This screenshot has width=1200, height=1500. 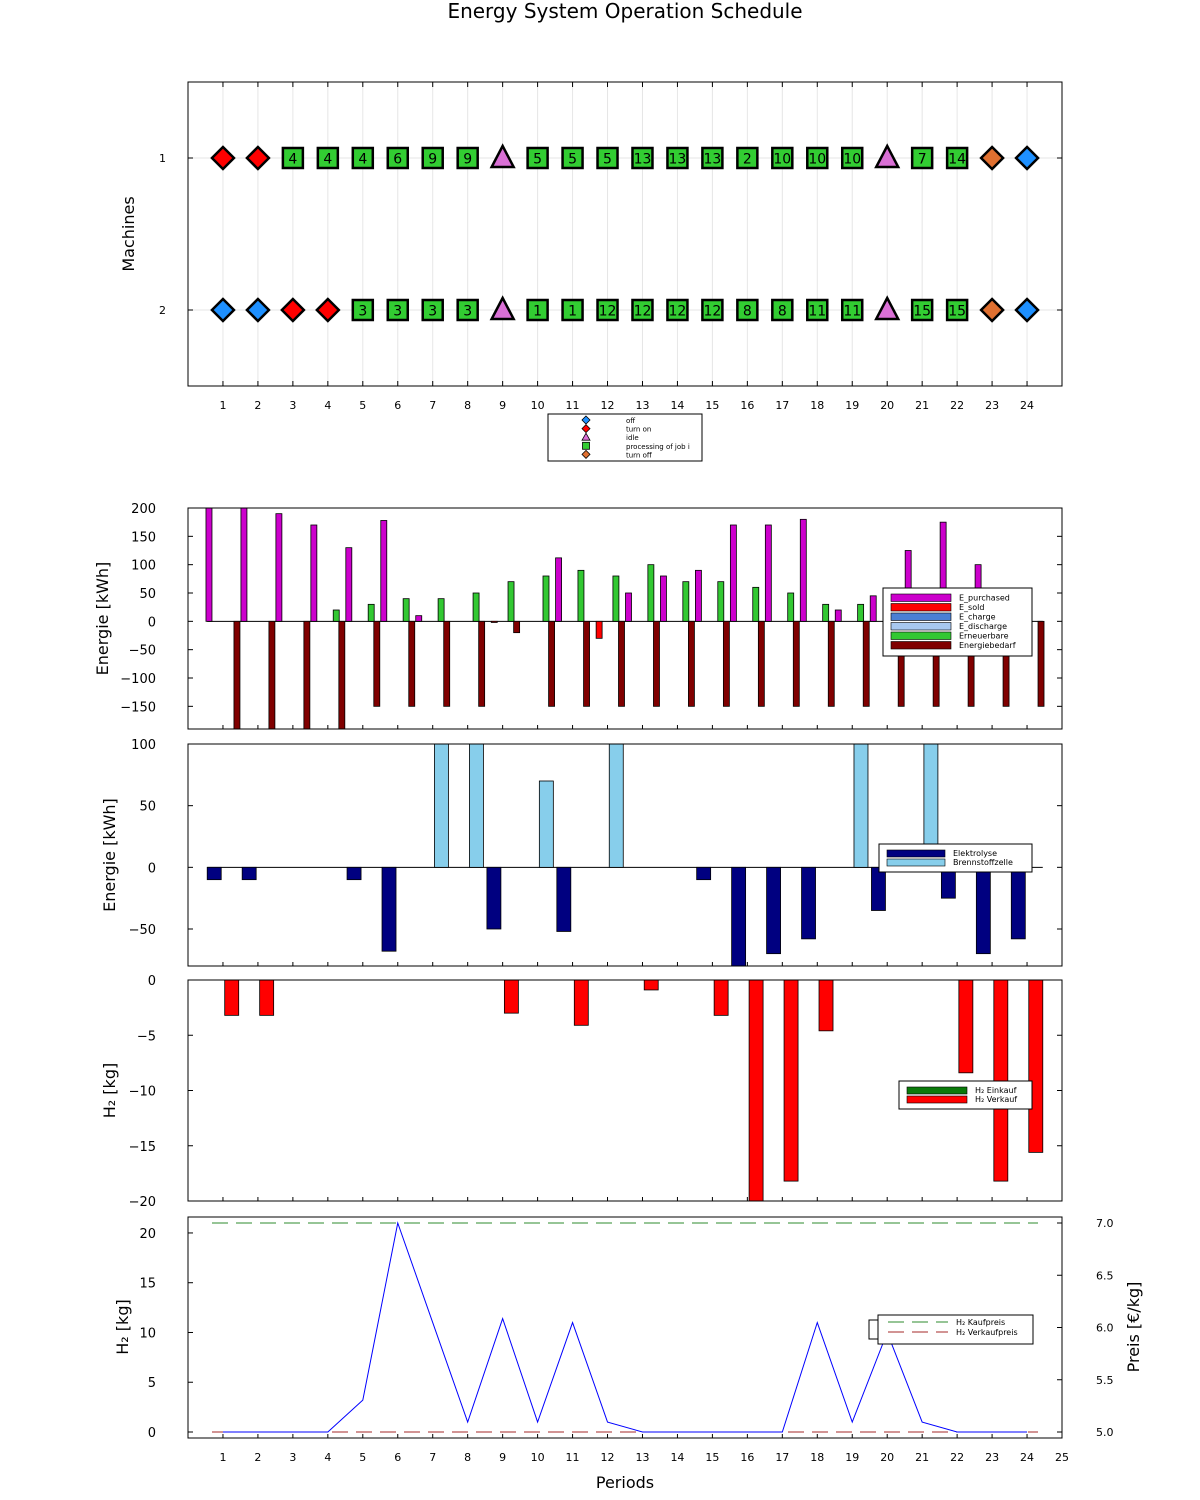 I want to click on y-tick-label: −5, so click(x=146, y=1036).